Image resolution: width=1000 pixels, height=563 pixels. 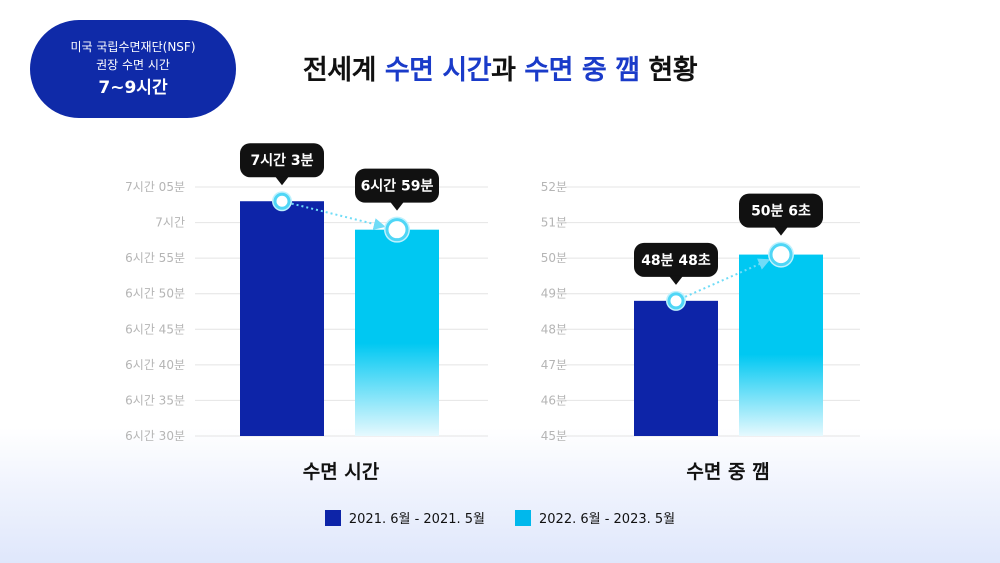 What do you see at coordinates (500, 517) in the screenshot?
I see `chart-legend: 2021. 6월 - 2021. 5월 2022. 6월 - 2023. 5월` at bounding box center [500, 517].